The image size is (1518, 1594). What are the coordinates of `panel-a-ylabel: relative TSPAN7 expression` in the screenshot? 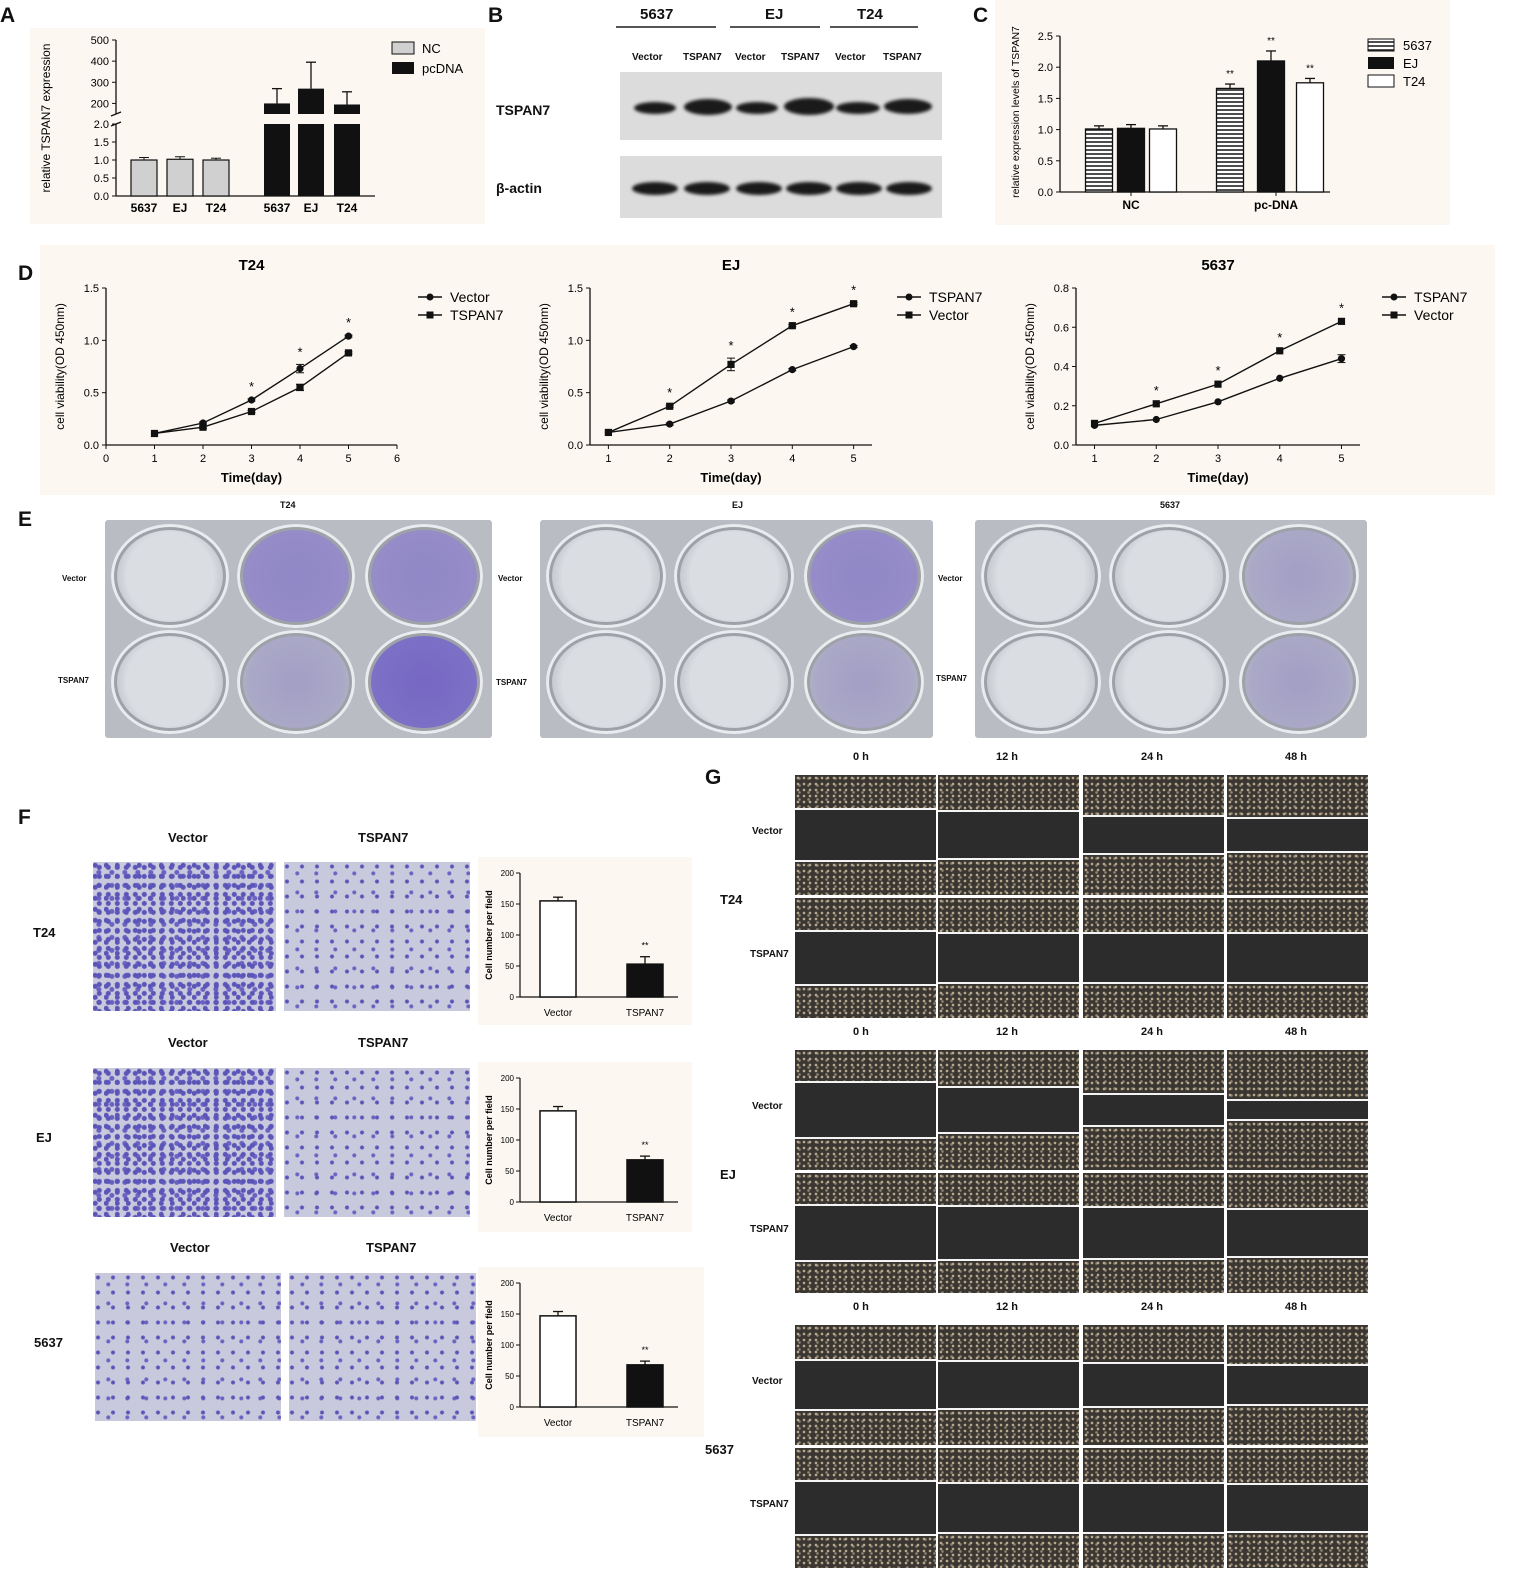 It's located at (46, 118).